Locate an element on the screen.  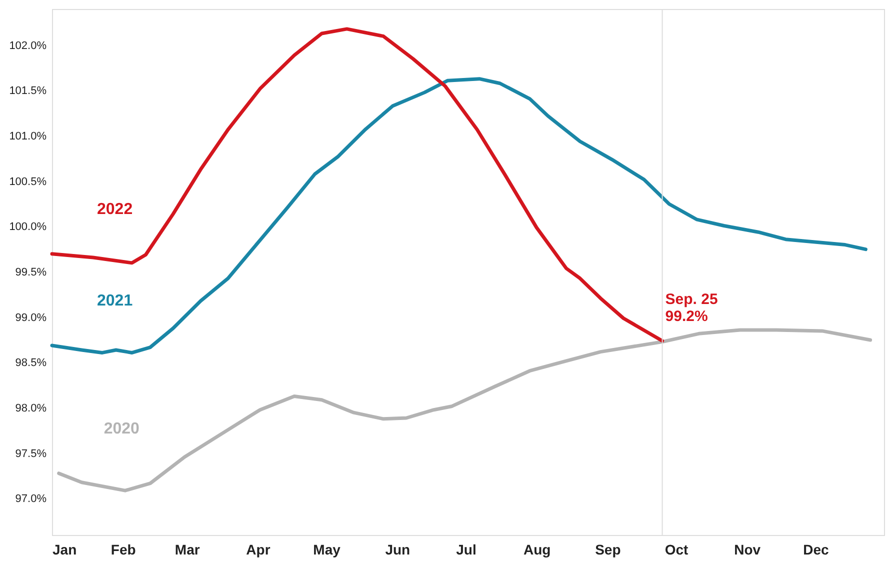
x-tick-label: Feb is located at coordinates (123, 550).